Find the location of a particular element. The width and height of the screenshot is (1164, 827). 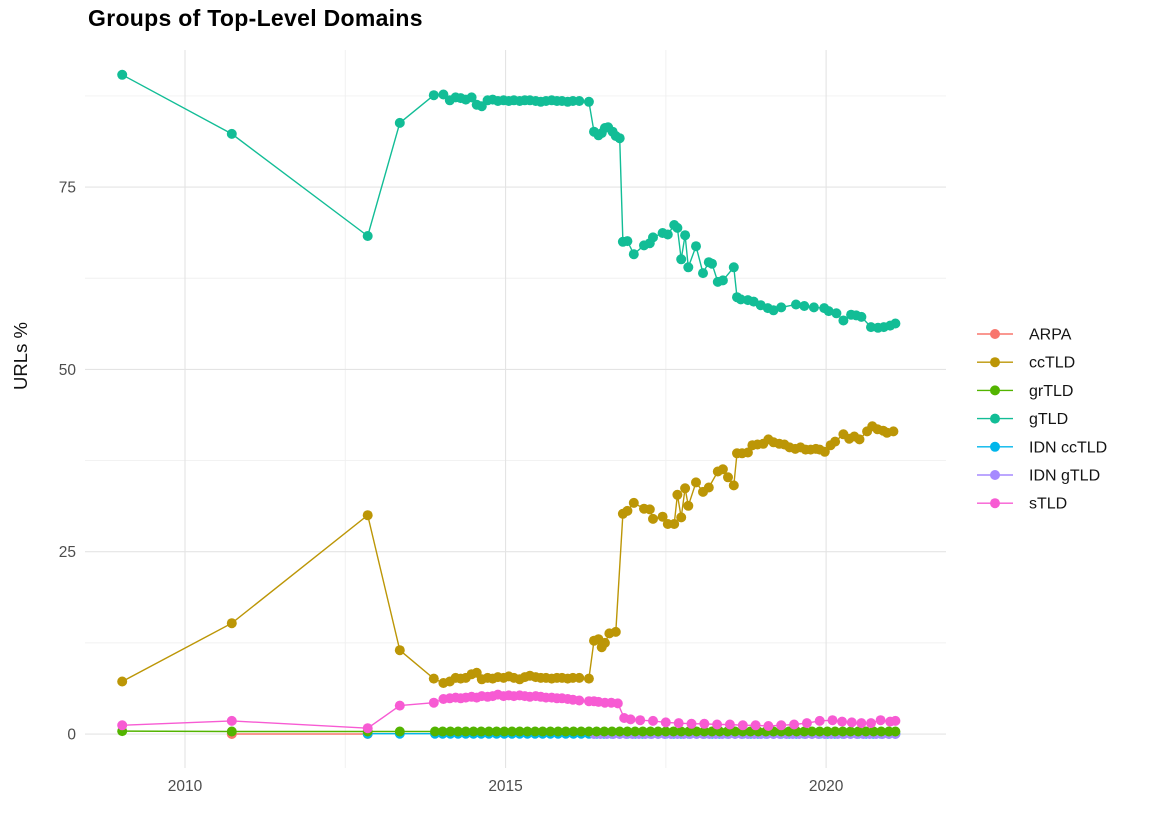

legend-item-idn-cctld: IDN ccTLD is located at coordinates (1042, 447).